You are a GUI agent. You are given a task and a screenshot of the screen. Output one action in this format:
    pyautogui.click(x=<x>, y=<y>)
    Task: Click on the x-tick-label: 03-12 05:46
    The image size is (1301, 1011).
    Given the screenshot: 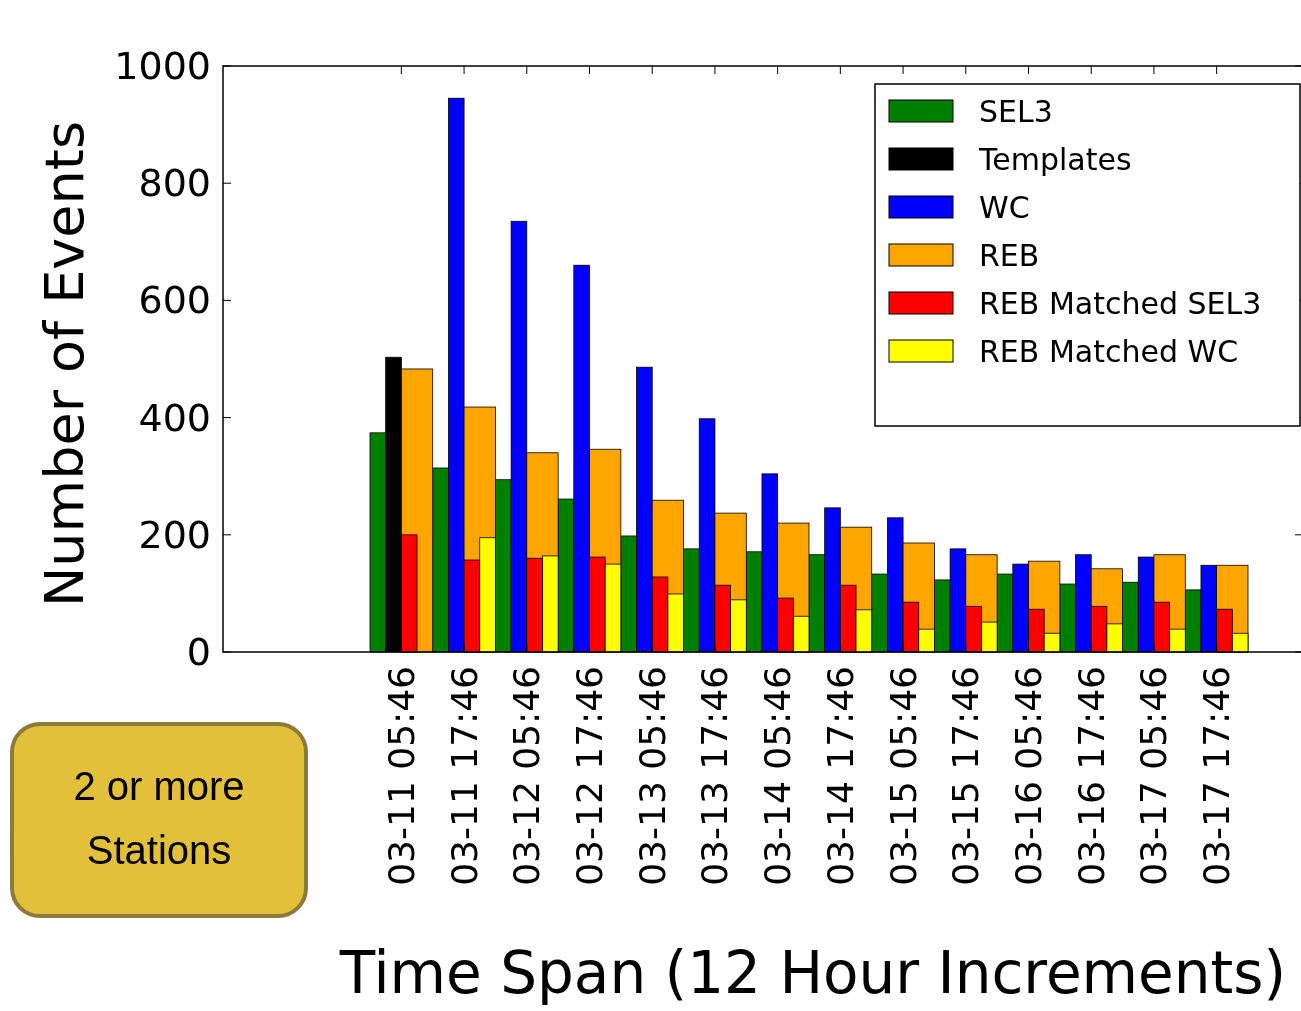 What is the action you would take?
    pyautogui.click(x=527, y=776)
    